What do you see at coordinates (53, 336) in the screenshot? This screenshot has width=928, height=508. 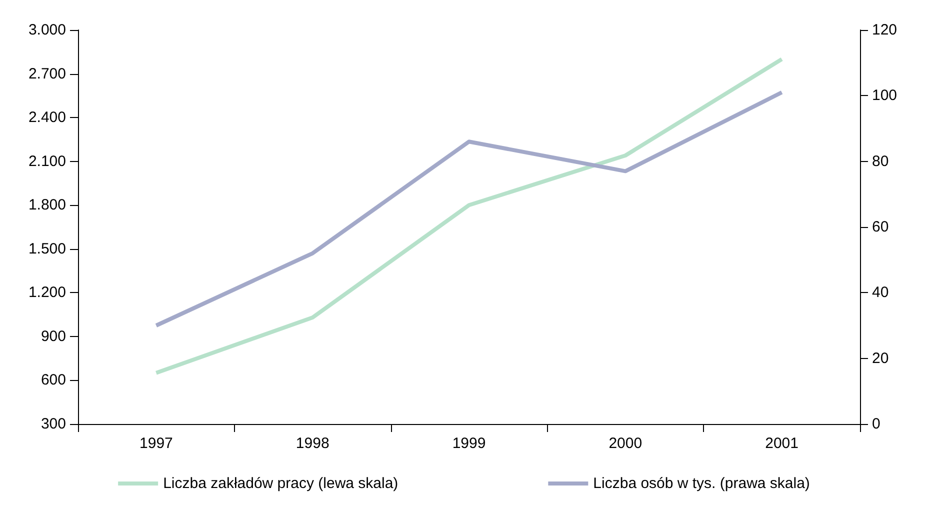 I see `y-tick-label: 900` at bounding box center [53, 336].